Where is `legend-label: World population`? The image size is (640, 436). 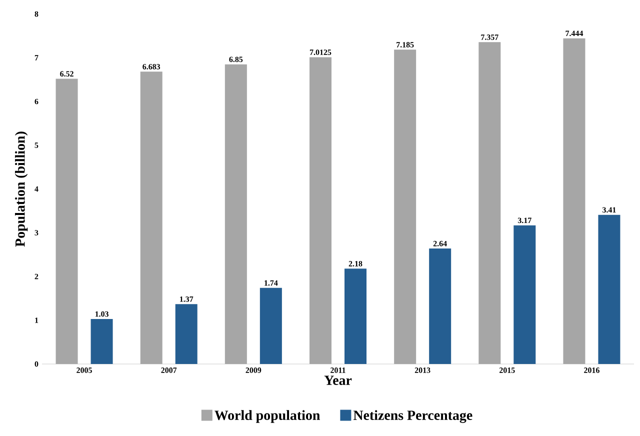
legend-label: World population is located at coordinates (267, 416).